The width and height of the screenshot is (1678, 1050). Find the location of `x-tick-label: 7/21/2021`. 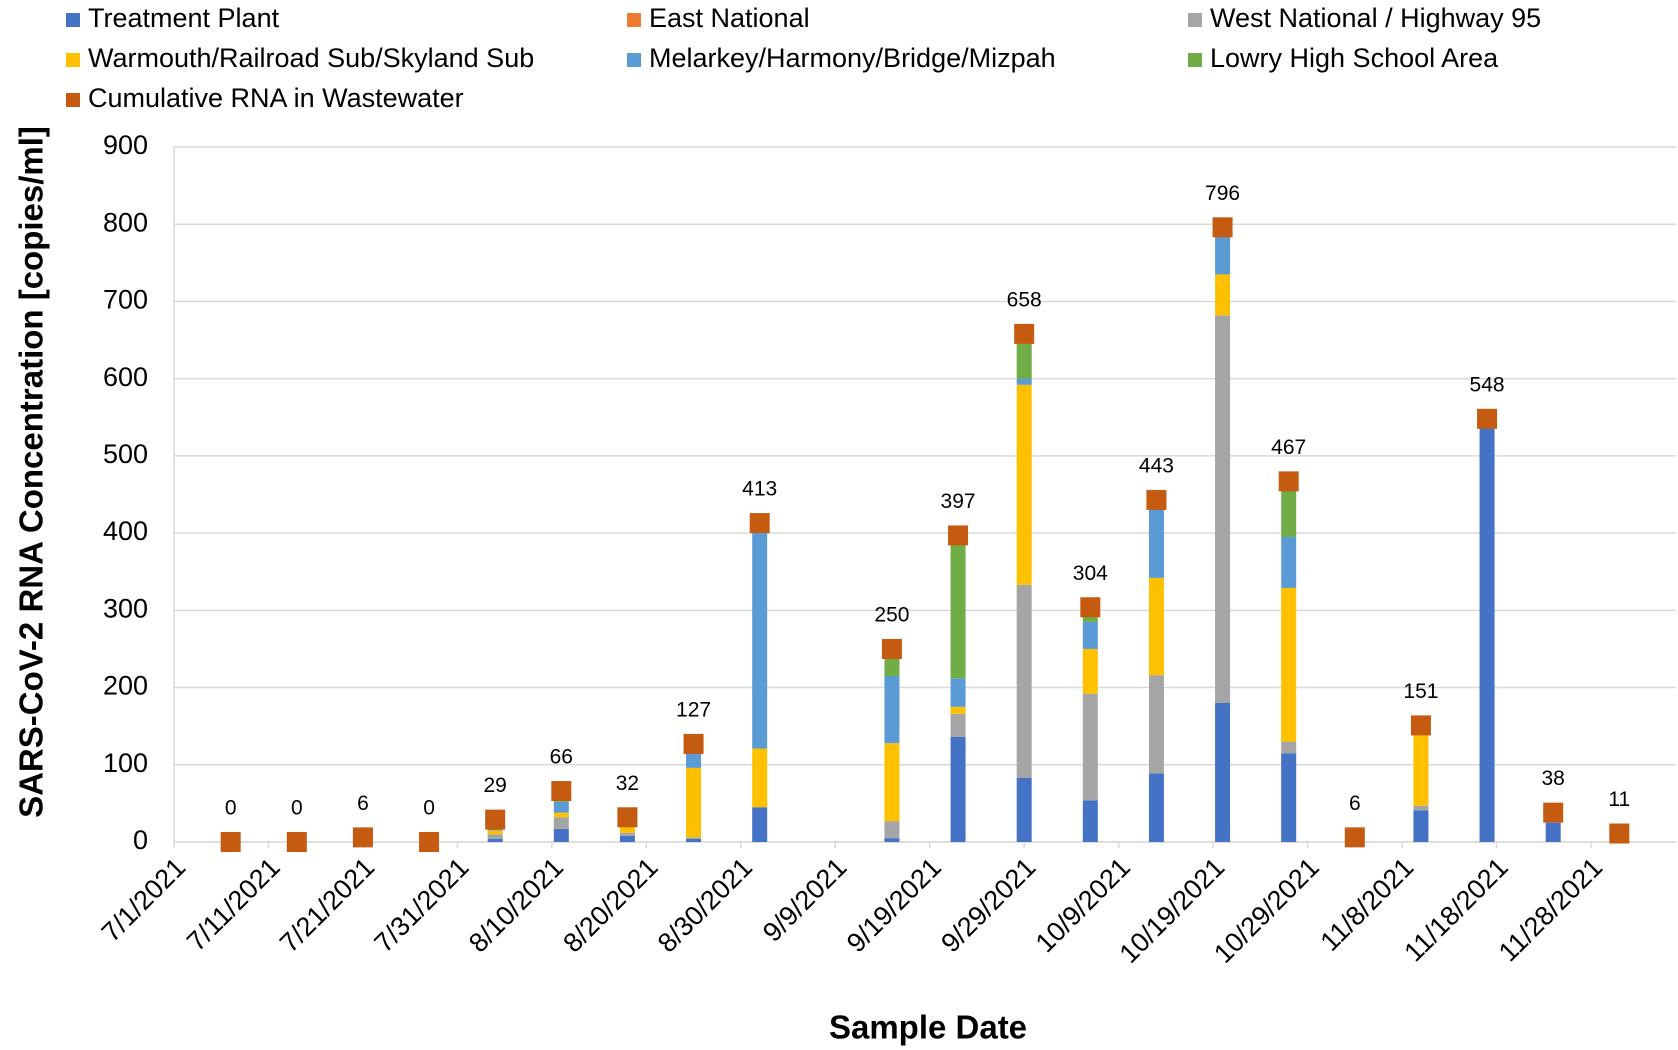

x-tick-label: 7/21/2021 is located at coordinates (327, 905).